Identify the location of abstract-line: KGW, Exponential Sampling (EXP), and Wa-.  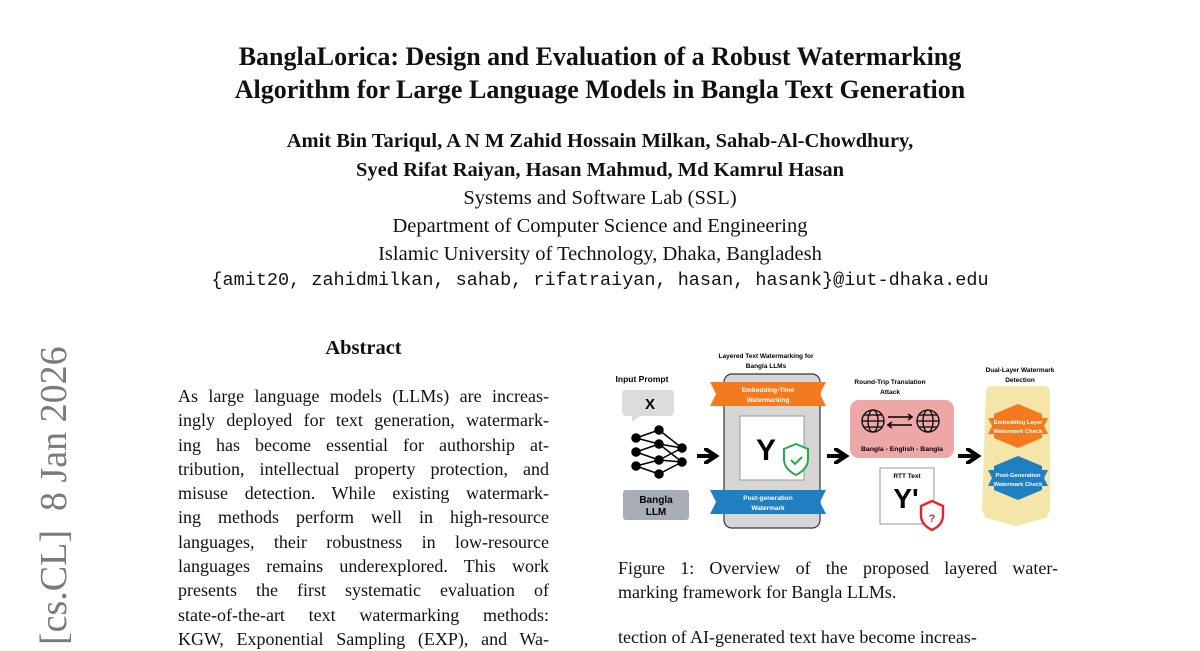
(363, 638).